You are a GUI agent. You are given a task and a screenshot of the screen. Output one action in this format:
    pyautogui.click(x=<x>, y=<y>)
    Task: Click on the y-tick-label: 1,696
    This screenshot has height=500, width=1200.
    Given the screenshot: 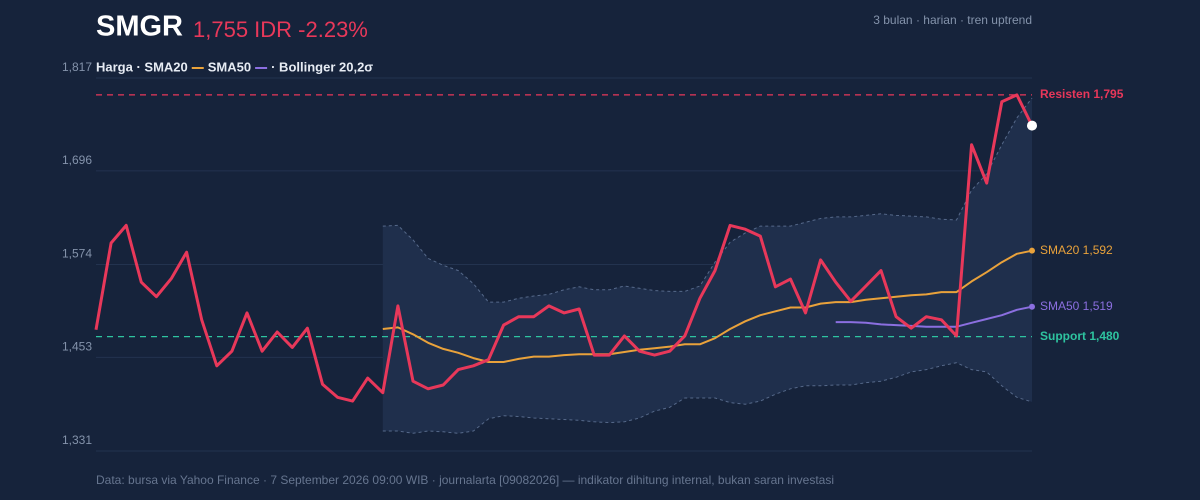 What is the action you would take?
    pyautogui.click(x=77, y=160)
    